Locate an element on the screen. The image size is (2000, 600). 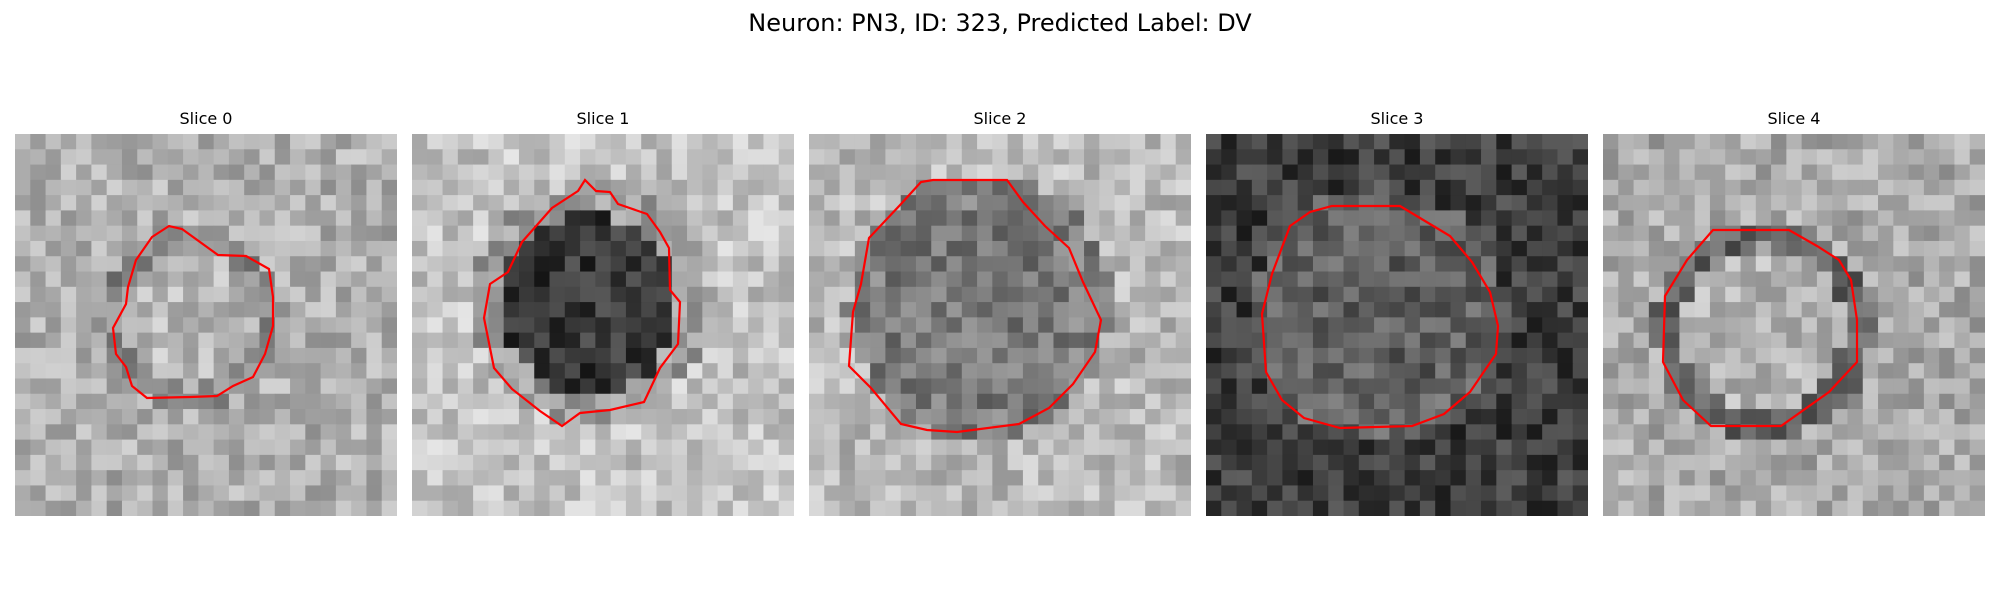
slice-title-3: Slice 3 is located at coordinates (1397, 118).